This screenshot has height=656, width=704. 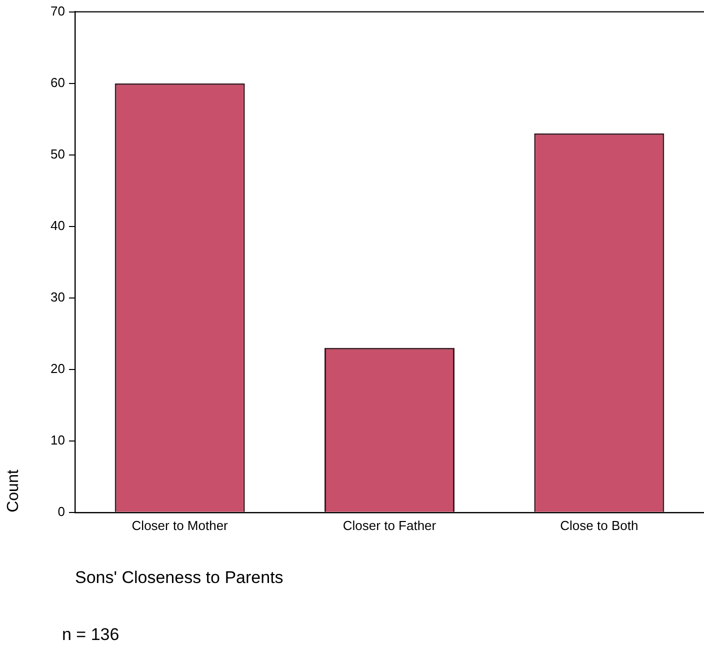 I want to click on y-tick-label: 70, so click(x=57, y=10).